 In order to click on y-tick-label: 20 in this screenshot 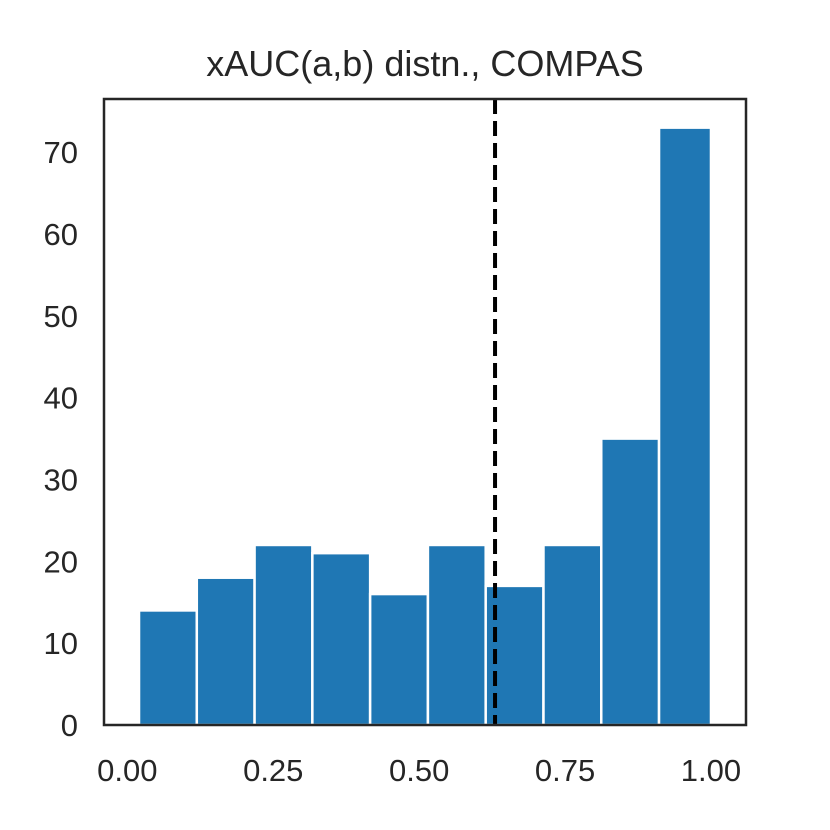, I will do `click(61, 561)`.